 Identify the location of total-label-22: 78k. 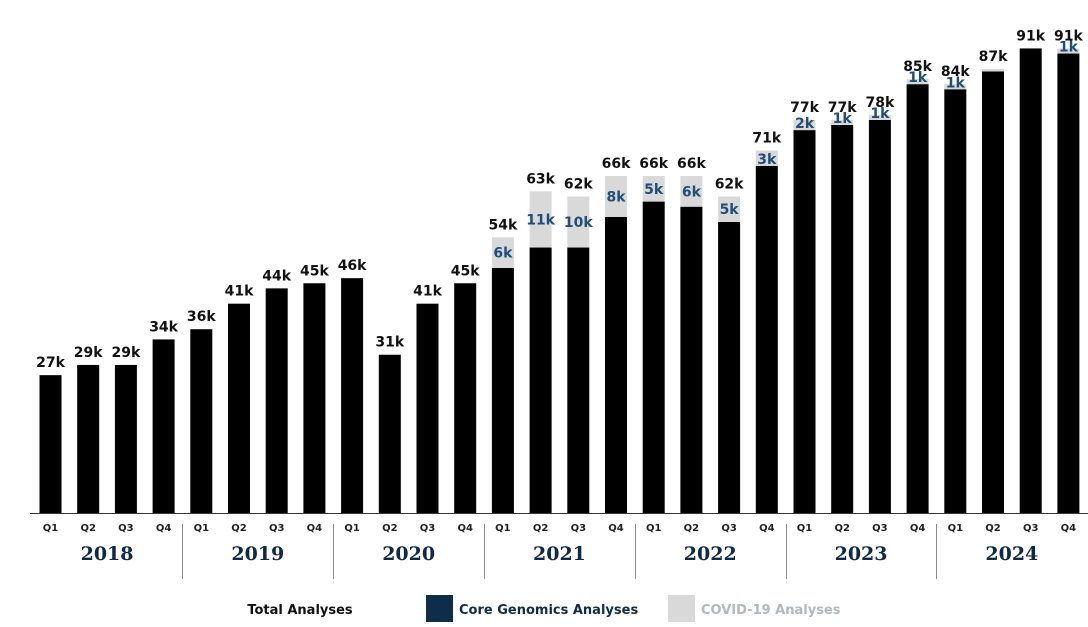
(880, 103).